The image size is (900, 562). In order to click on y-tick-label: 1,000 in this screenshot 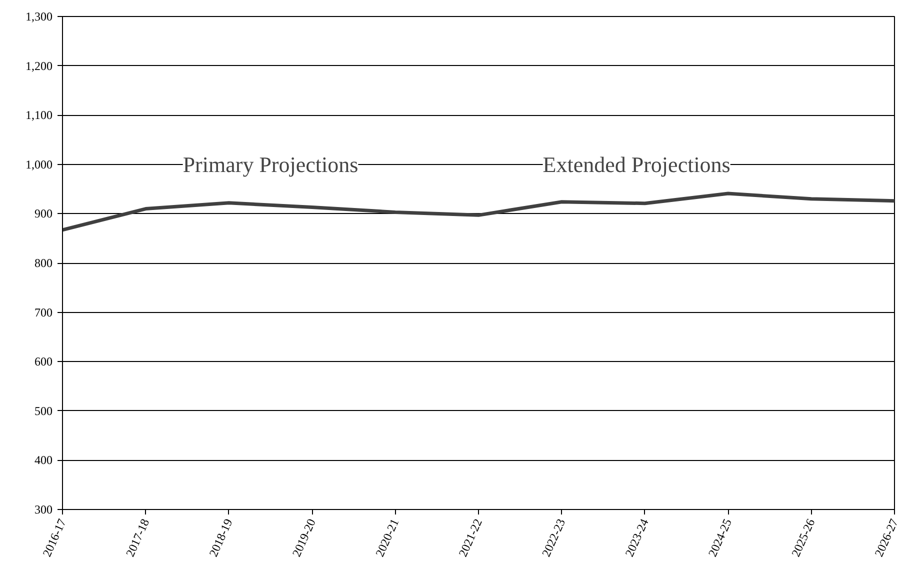, I will do `click(39, 164)`.